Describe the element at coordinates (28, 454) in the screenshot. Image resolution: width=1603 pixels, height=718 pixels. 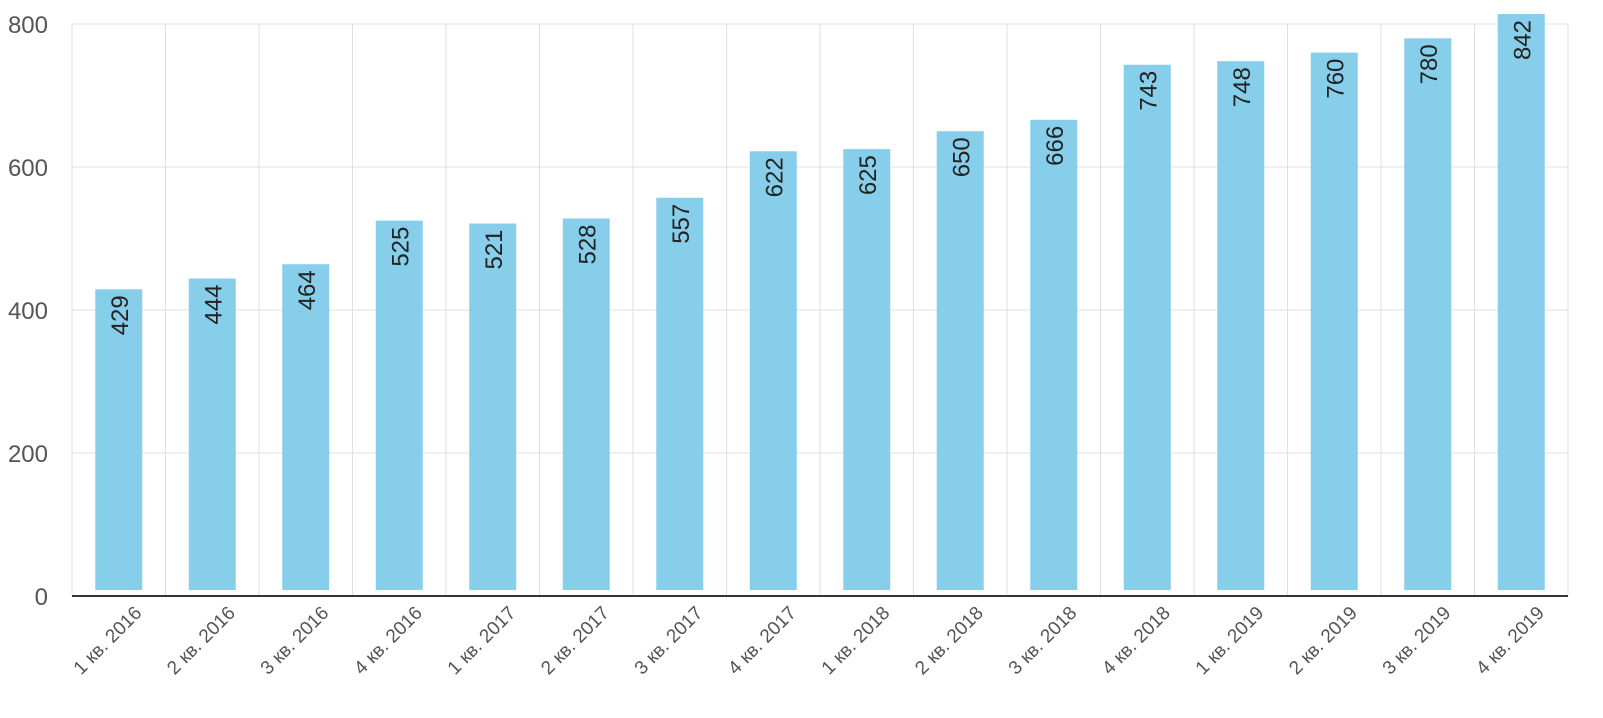
I see `y-tick-label: 200` at that location.